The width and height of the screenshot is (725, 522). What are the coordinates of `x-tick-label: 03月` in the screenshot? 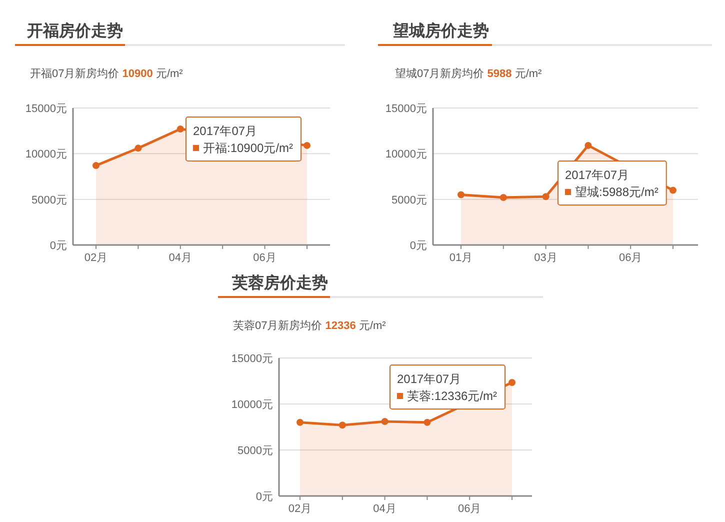 It's located at (546, 258).